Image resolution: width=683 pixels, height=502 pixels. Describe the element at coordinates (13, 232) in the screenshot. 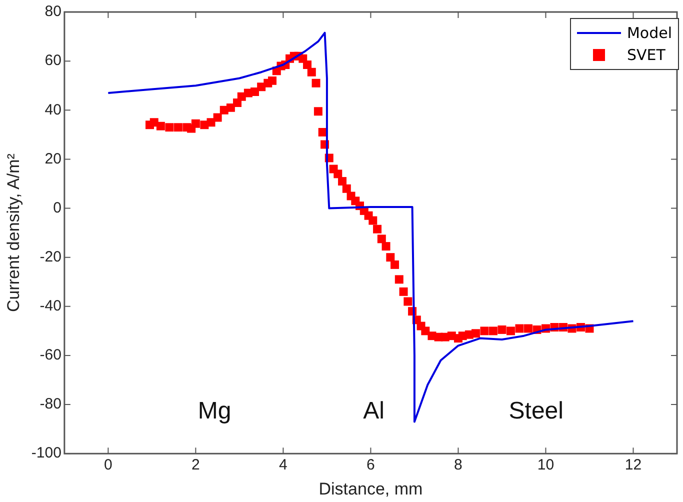

I see `y-axis-title: Current density, A/m²` at that location.